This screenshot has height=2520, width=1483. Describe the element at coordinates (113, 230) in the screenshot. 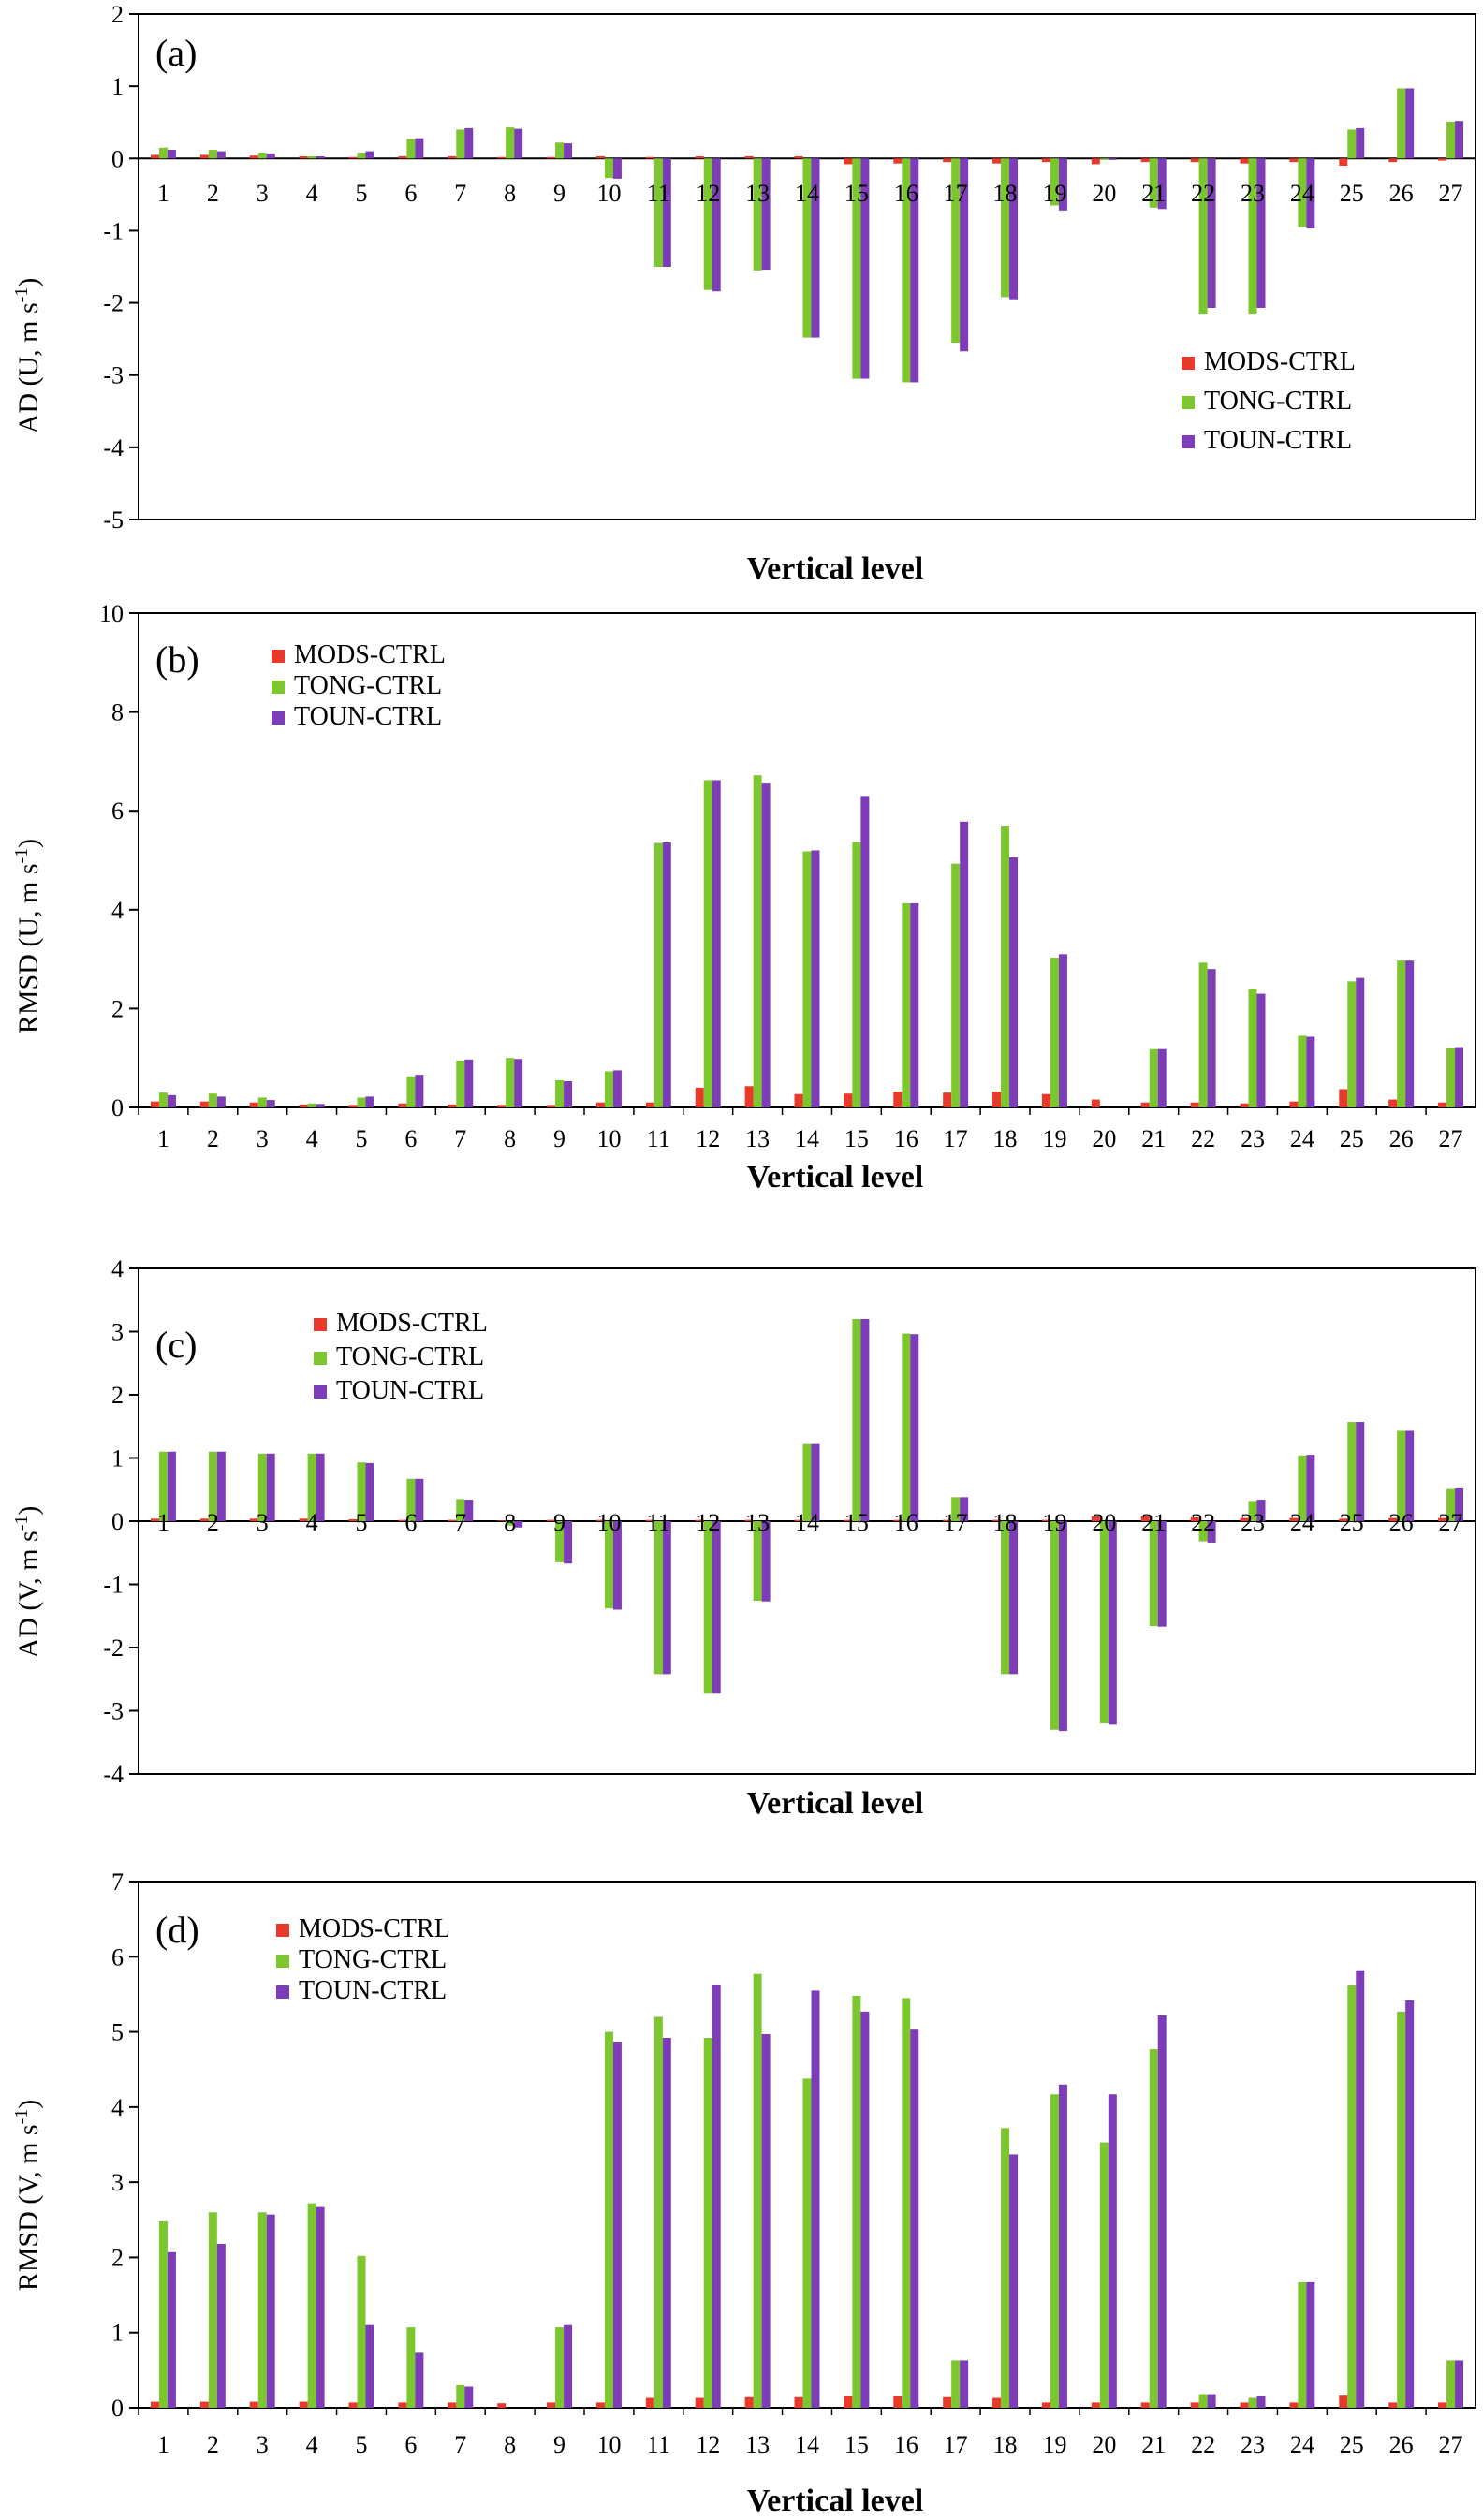

I see `y-tick-label: -1` at that location.